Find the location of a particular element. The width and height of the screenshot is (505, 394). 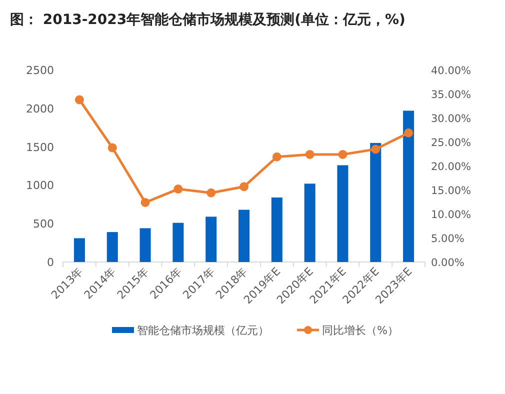

y2-tick-label: 5.00% is located at coordinates (447, 239).